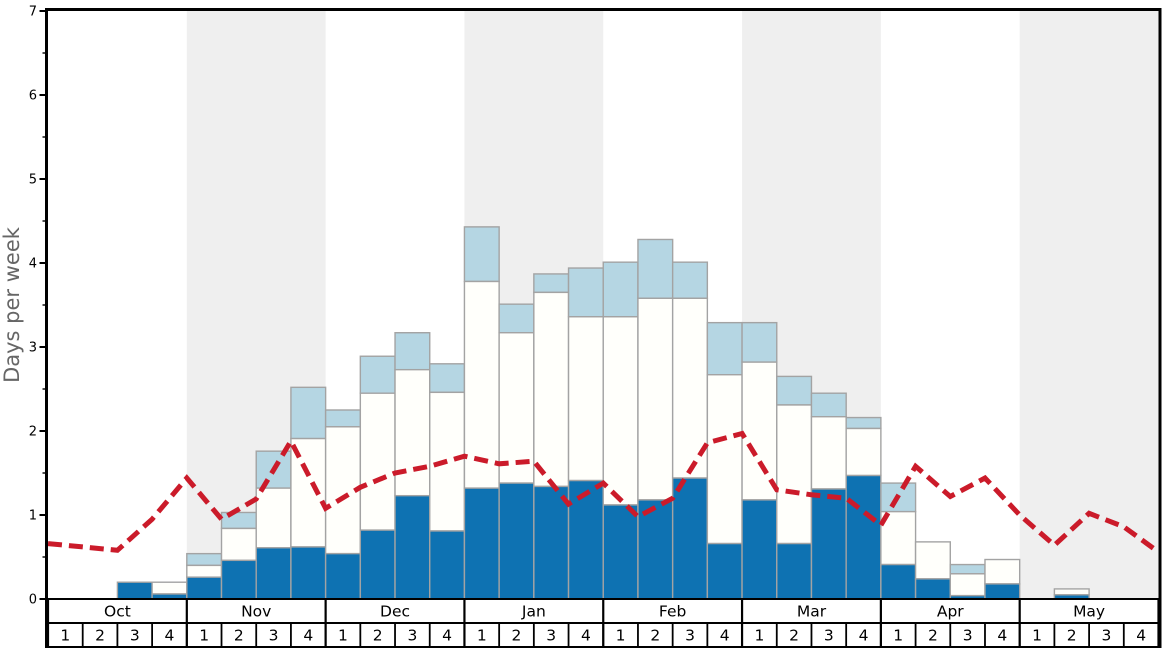  What do you see at coordinates (672, 612) in the screenshot?
I see `month-label: Feb` at bounding box center [672, 612].